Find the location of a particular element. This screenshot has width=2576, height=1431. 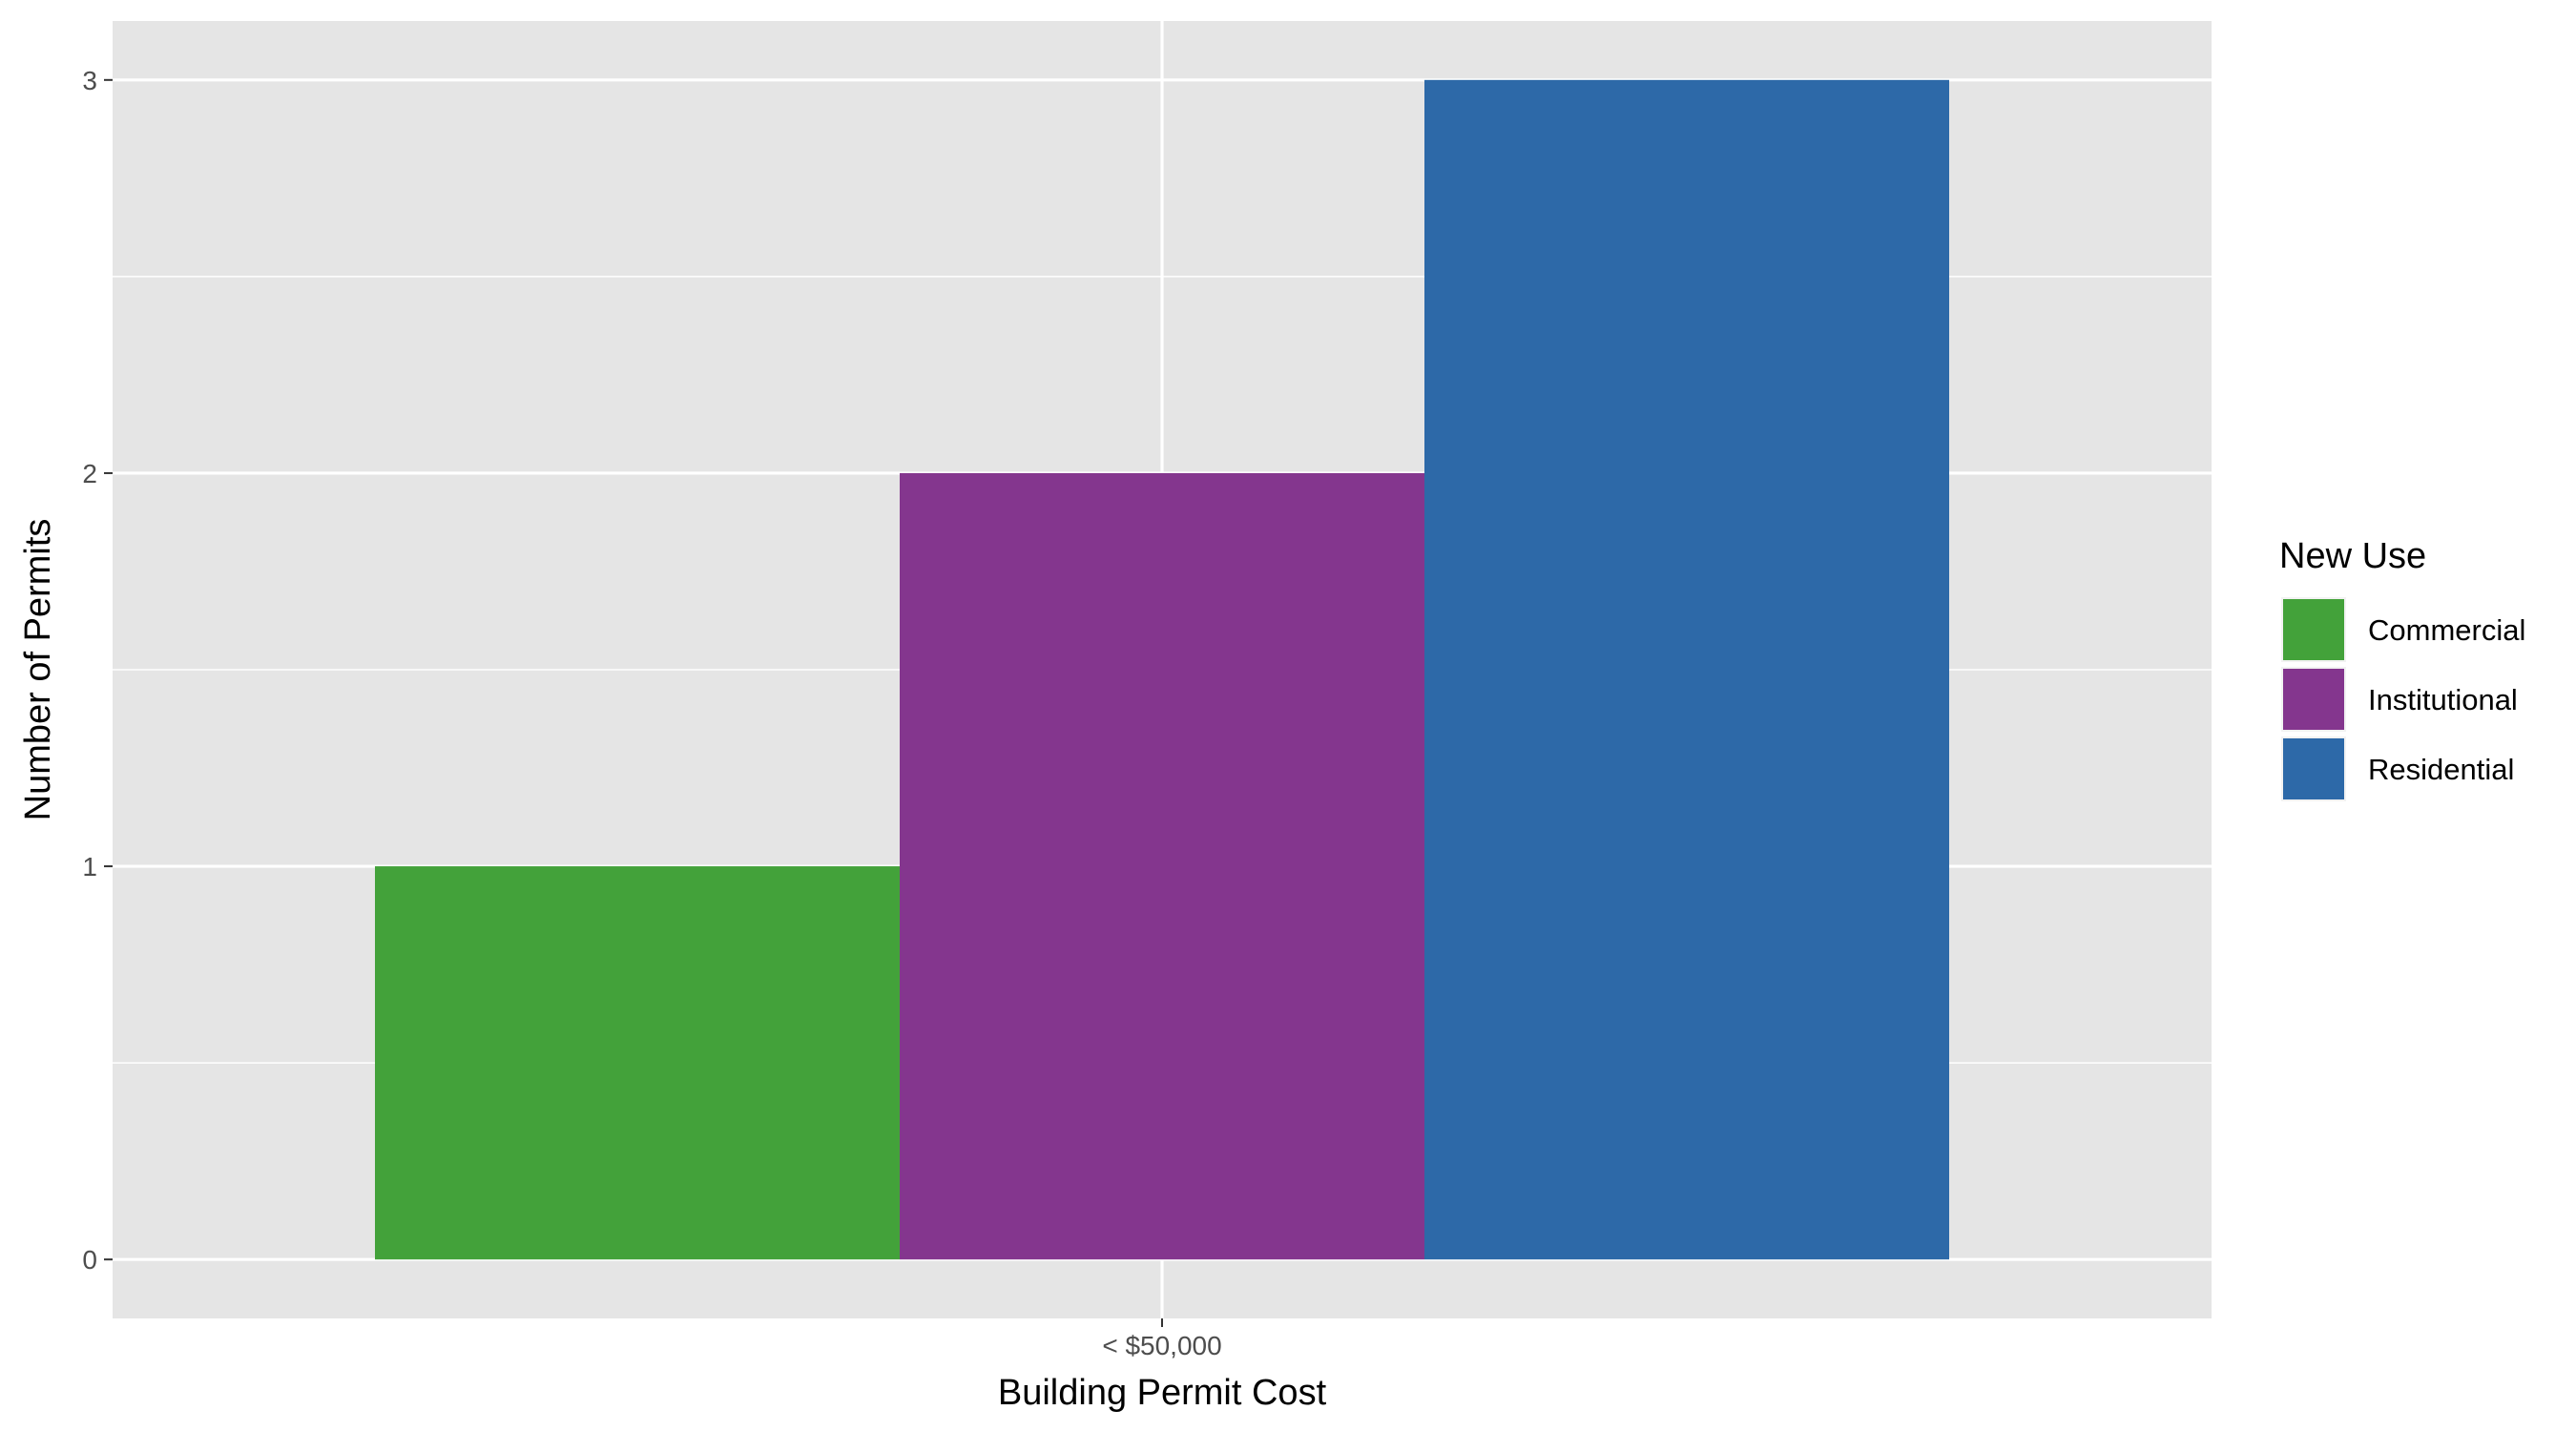

y-axis: 0 1 2 3 is located at coordinates (97, 670).